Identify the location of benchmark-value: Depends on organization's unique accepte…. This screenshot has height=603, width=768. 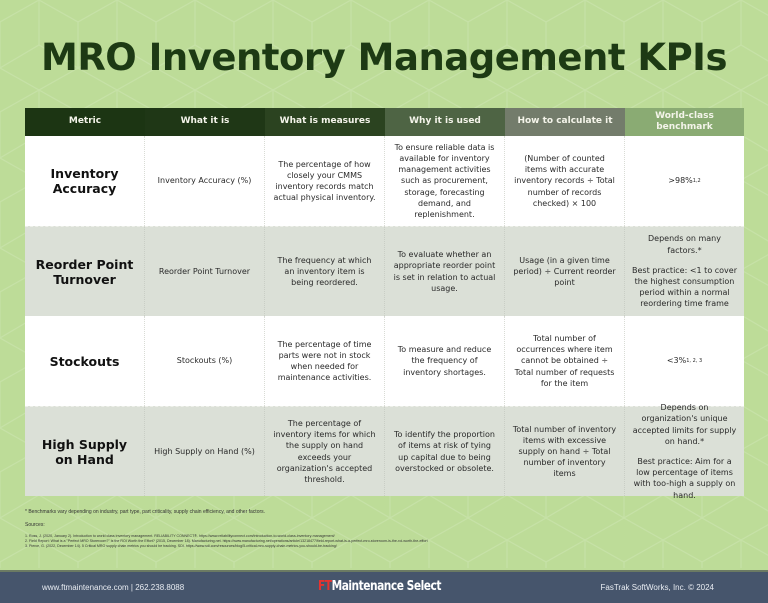
(684, 424).